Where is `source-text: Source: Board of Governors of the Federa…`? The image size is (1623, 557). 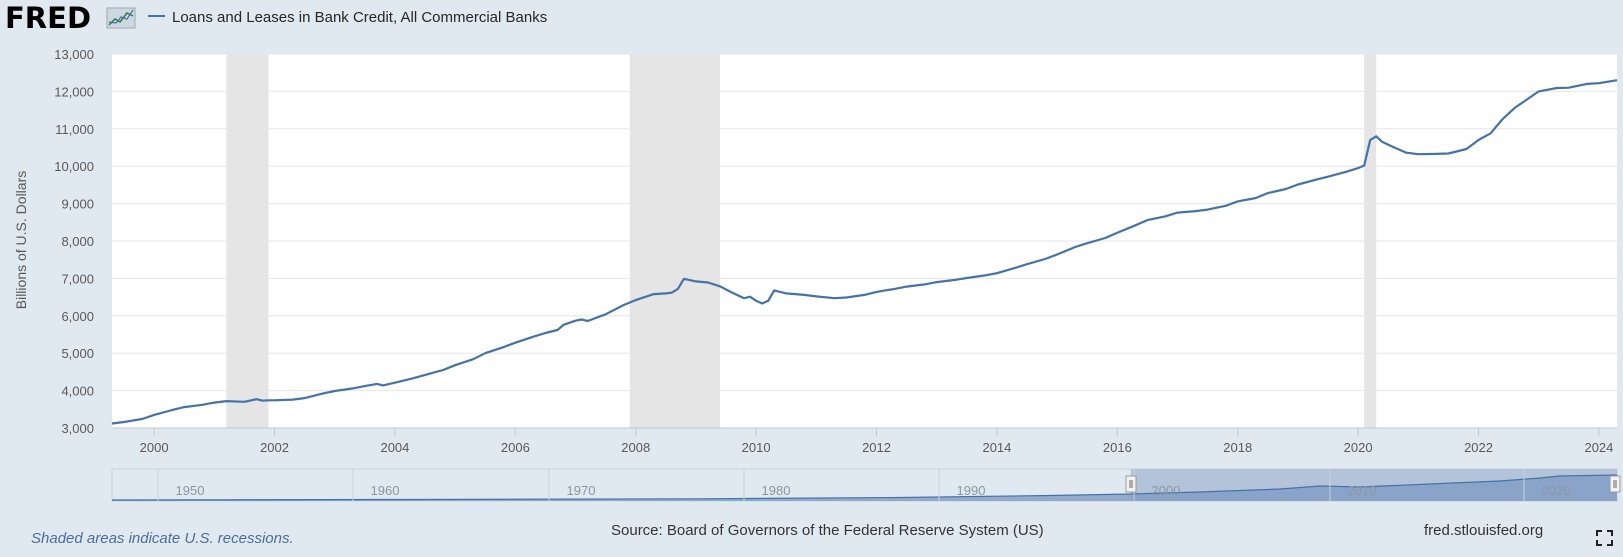
source-text: Source: Board of Governors of the Federa… is located at coordinates (827, 530).